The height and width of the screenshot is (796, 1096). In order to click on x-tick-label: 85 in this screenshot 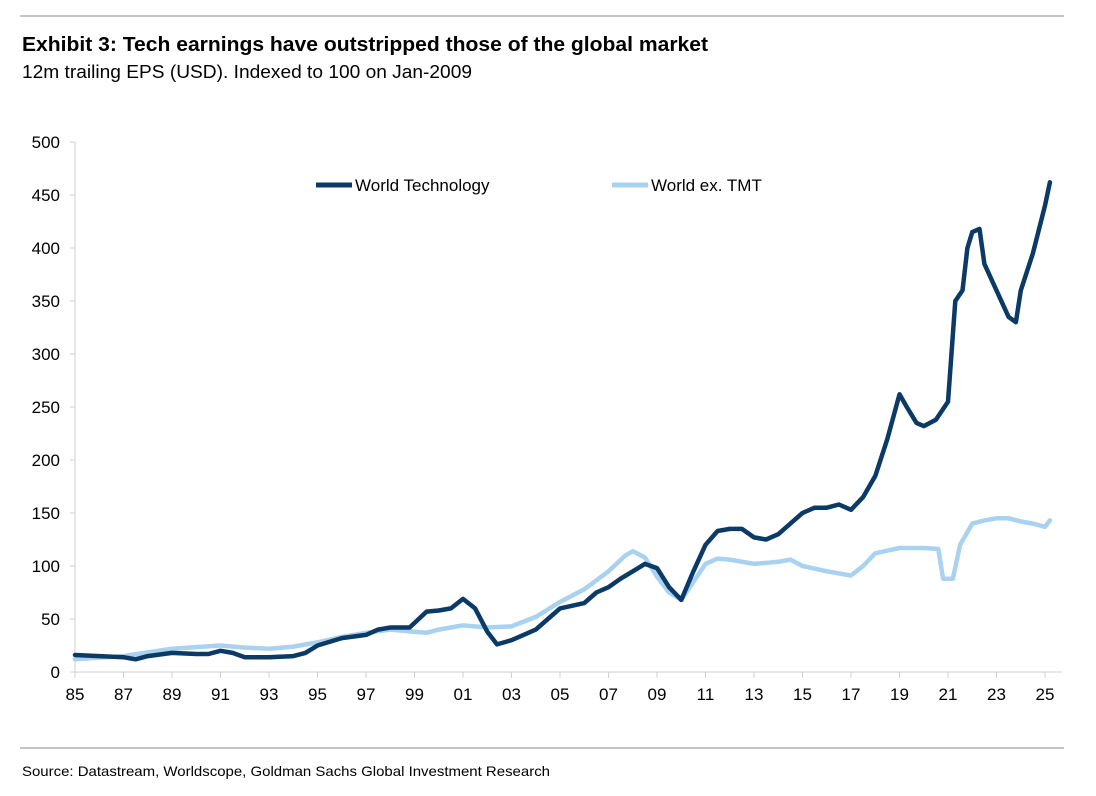, I will do `click(75, 694)`.